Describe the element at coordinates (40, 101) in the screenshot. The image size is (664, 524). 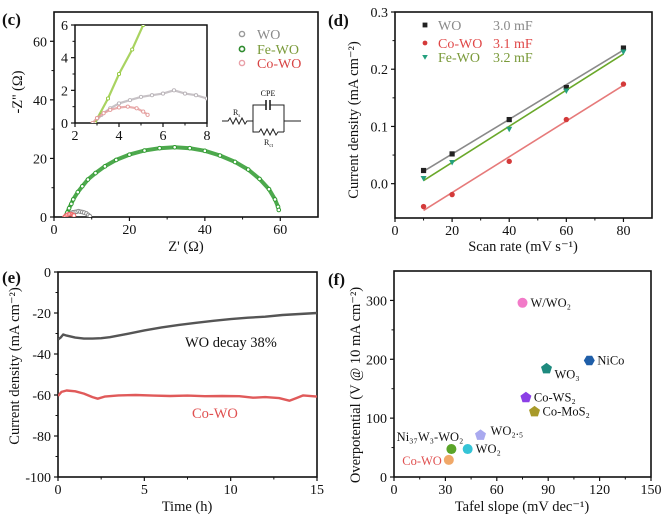
I see `y-tick-label: 40` at that location.